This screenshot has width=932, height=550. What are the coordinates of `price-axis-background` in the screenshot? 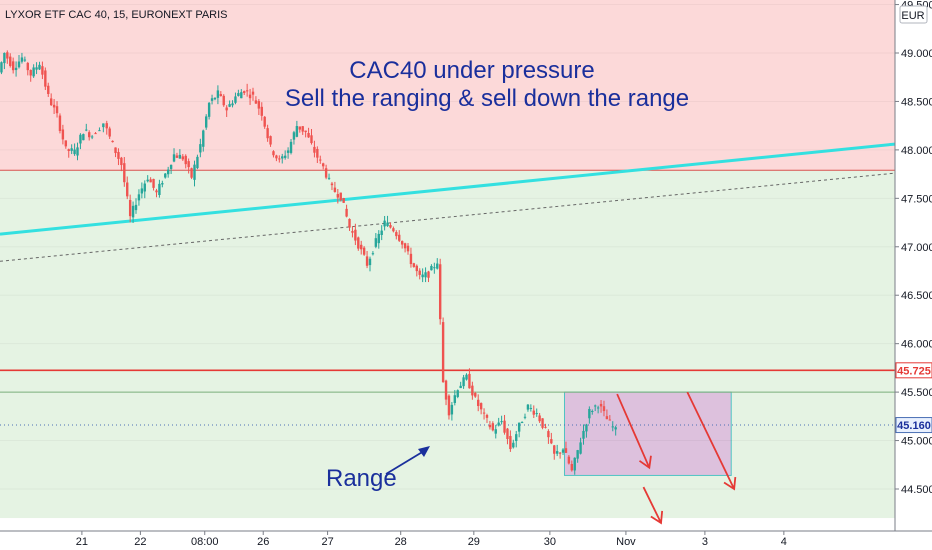 It's located at (913, 265).